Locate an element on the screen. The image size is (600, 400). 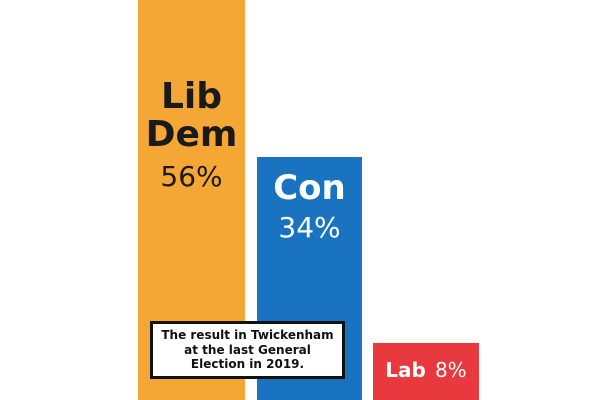
data-label-lab: 8% is located at coordinates (450, 370).